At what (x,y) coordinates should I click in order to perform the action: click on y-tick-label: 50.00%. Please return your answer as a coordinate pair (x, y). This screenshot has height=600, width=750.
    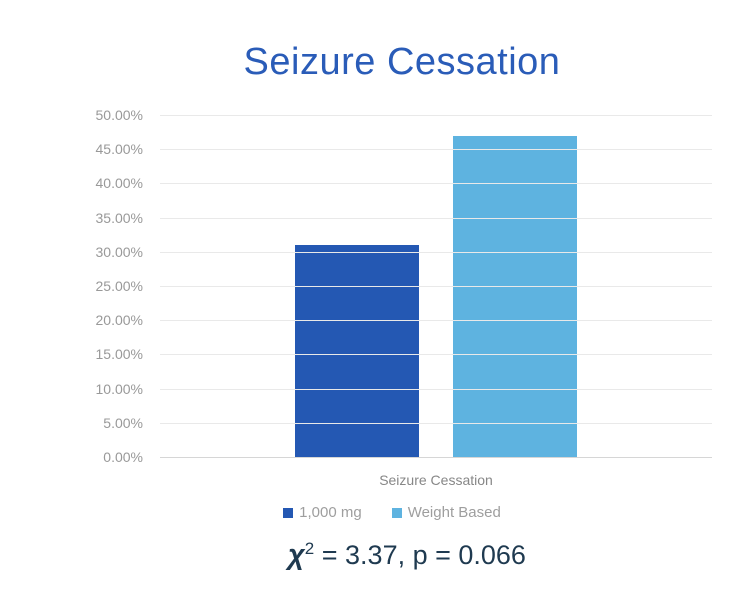
    Looking at the image, I should click on (119, 115).